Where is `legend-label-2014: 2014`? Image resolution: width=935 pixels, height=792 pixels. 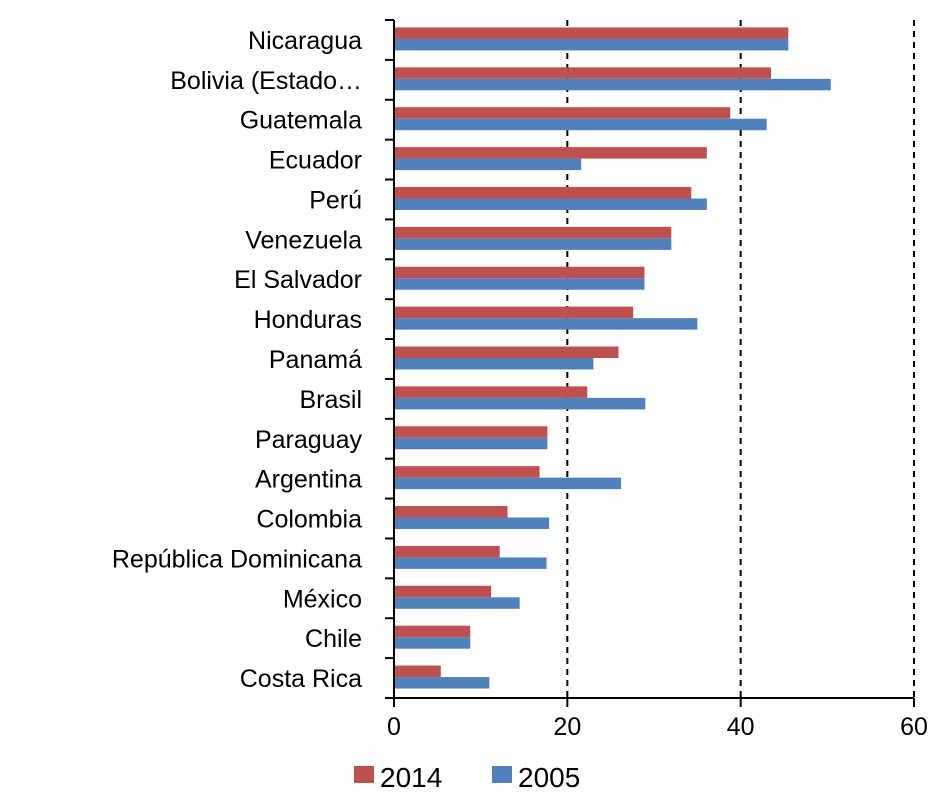 legend-label-2014: 2014 is located at coordinates (411, 777).